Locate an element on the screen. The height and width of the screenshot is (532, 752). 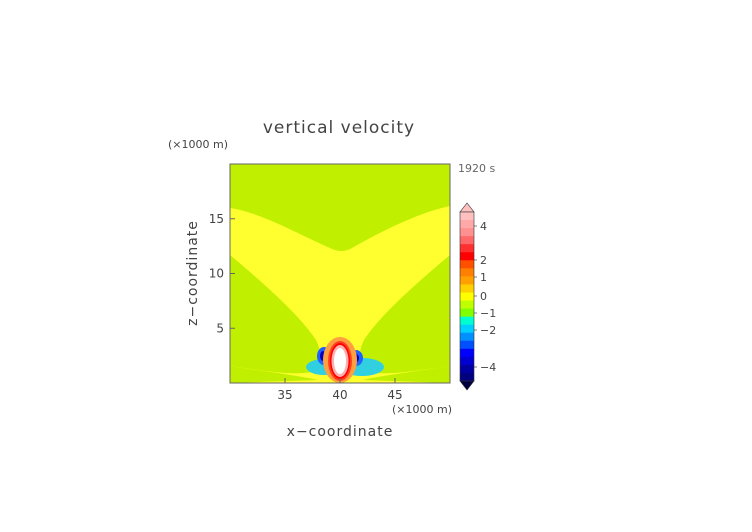
x-unit-label: (×1000 m) is located at coordinates (422, 409).